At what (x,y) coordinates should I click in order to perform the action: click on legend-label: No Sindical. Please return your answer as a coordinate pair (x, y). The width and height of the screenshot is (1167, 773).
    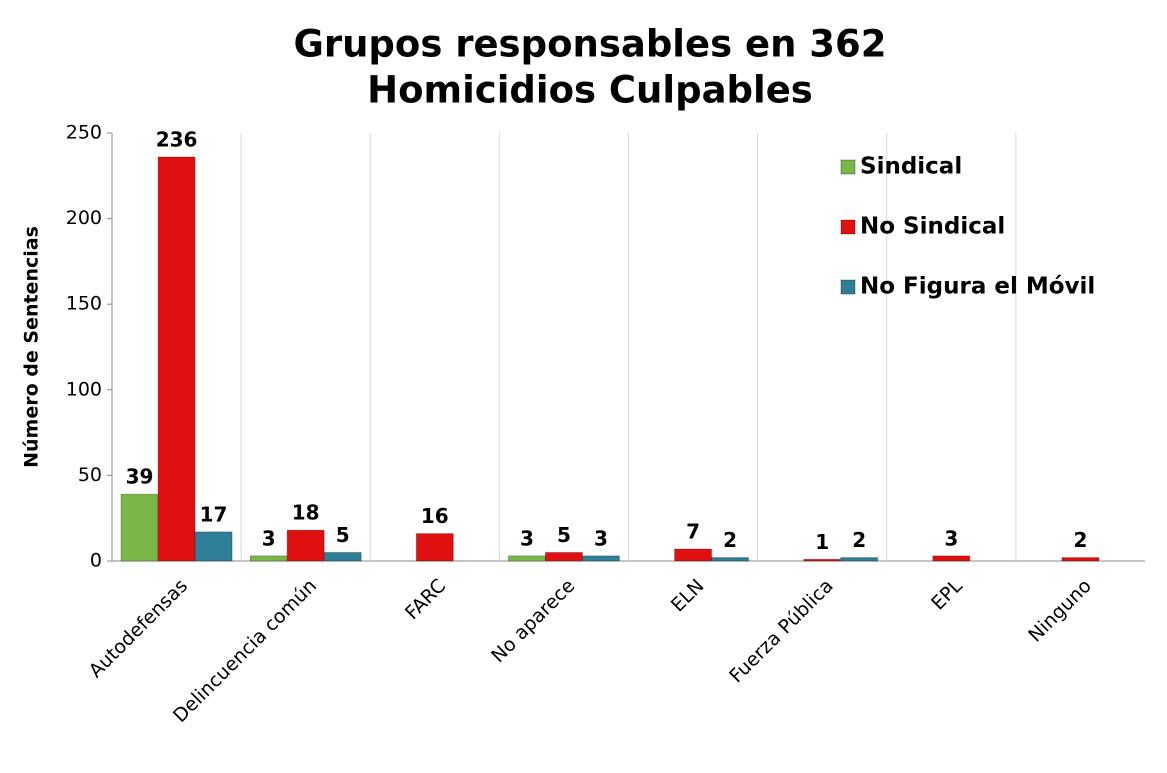
    Looking at the image, I should click on (932, 227).